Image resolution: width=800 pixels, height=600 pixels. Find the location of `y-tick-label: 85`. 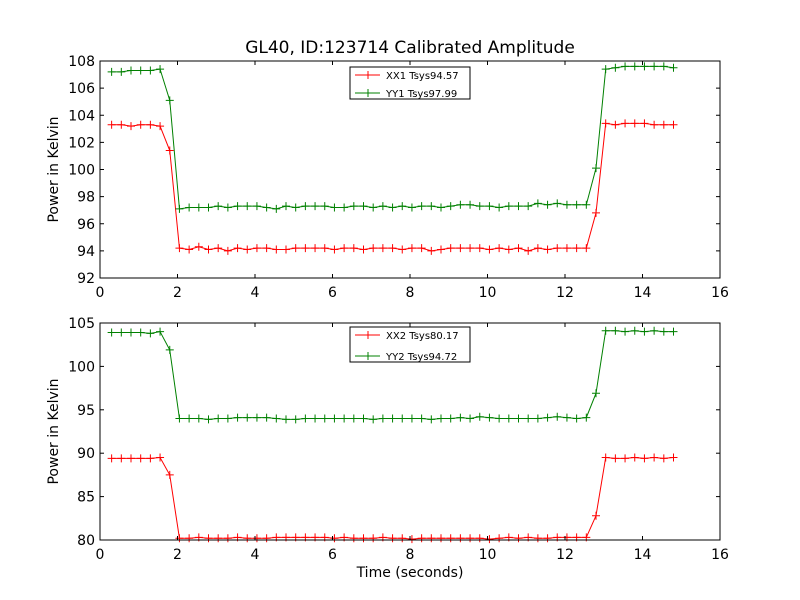

y-tick-label: 85 is located at coordinates (86, 498).